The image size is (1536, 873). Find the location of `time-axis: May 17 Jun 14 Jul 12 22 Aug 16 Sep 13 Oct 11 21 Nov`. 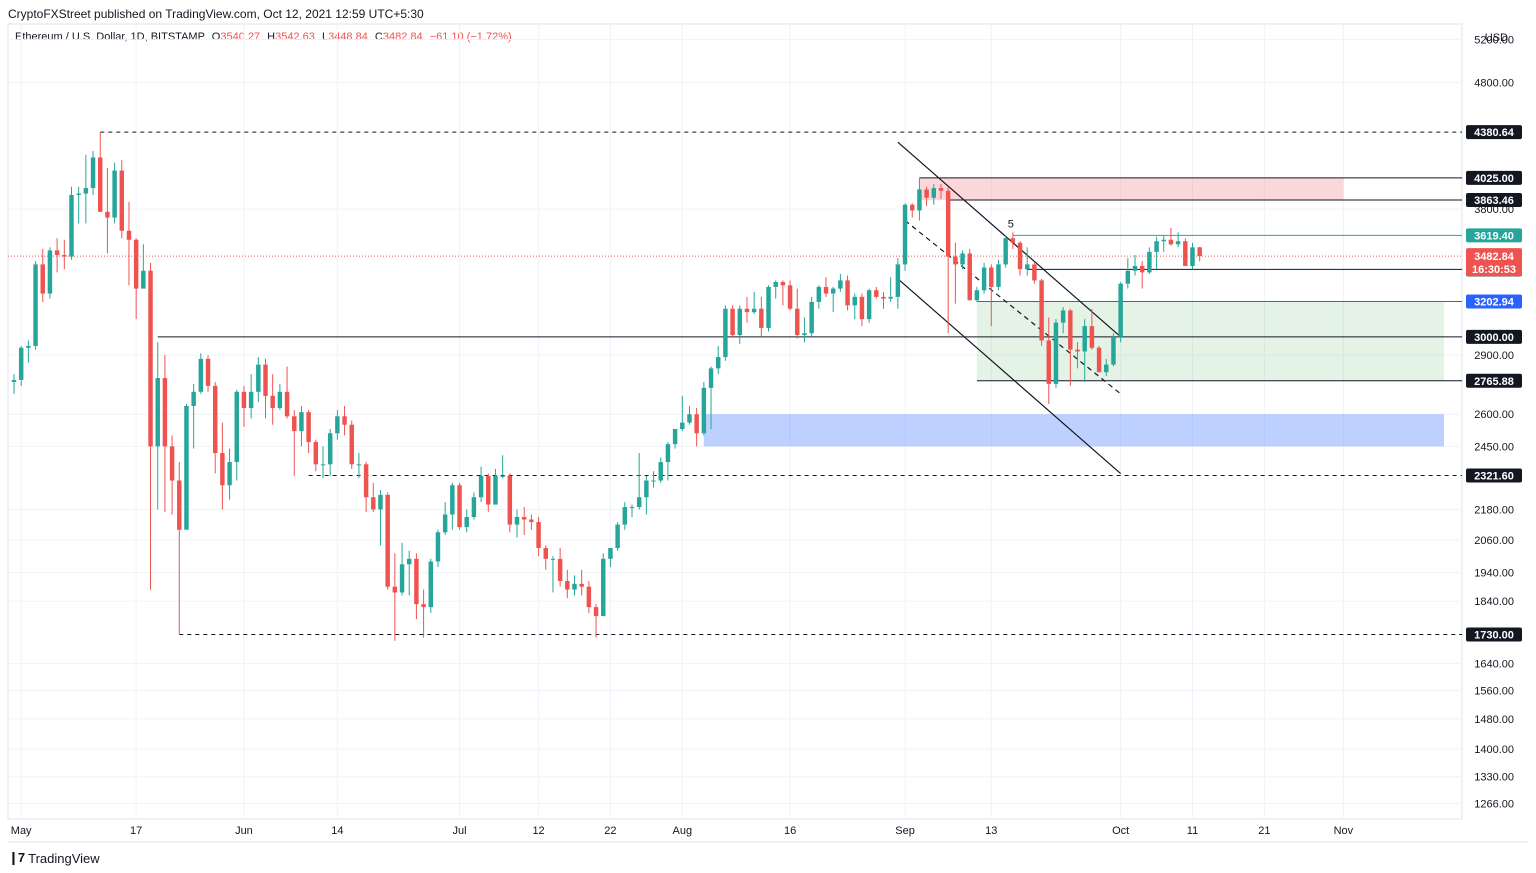

time-axis: May 17 Jun 14 Jul 12 22 Aug 16 Sep 13 Oct 11 21 Nov is located at coordinates (682, 831).